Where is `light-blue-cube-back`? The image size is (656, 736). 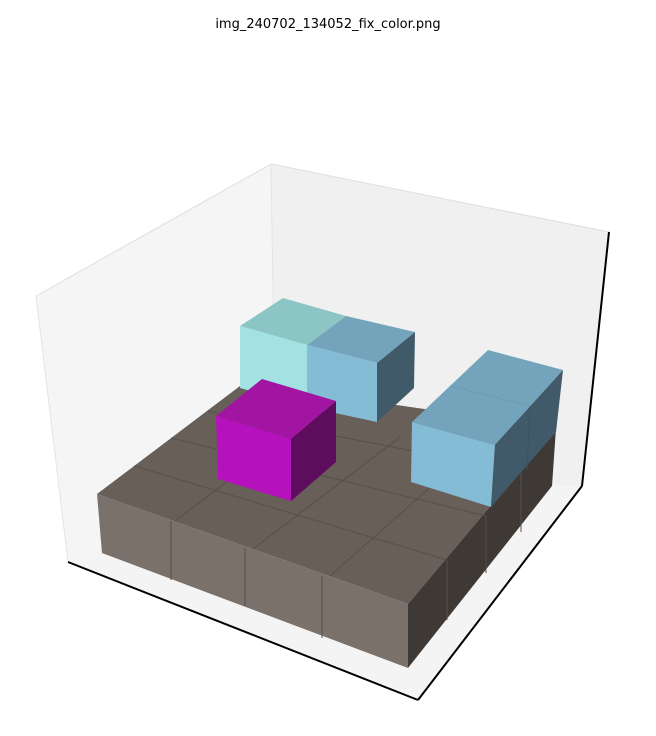 light-blue-cube-back is located at coordinates (361, 369).